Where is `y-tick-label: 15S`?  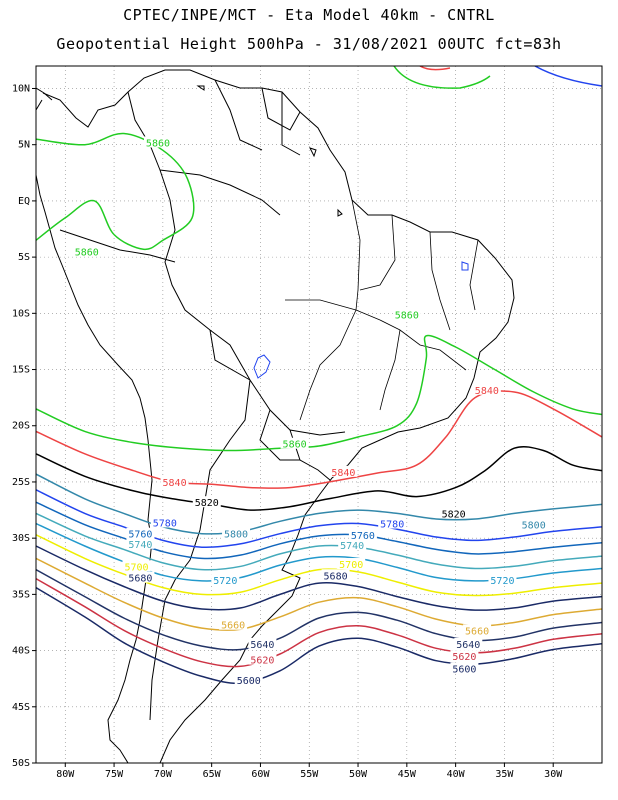
y-tick-label: 15S is located at coordinates (21, 370).